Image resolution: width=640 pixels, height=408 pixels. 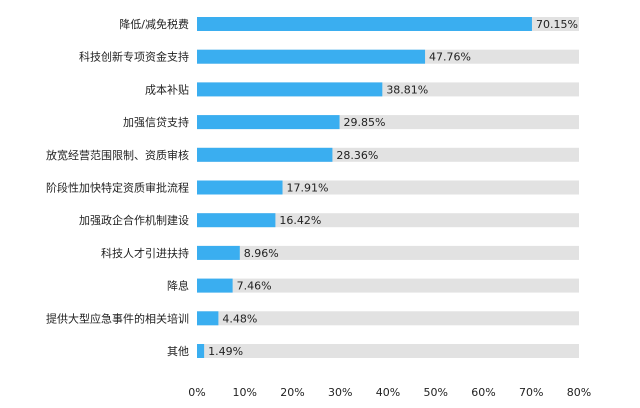 I want to click on category-label: 提供大型应急事件的相关培训, so click(x=117, y=318).